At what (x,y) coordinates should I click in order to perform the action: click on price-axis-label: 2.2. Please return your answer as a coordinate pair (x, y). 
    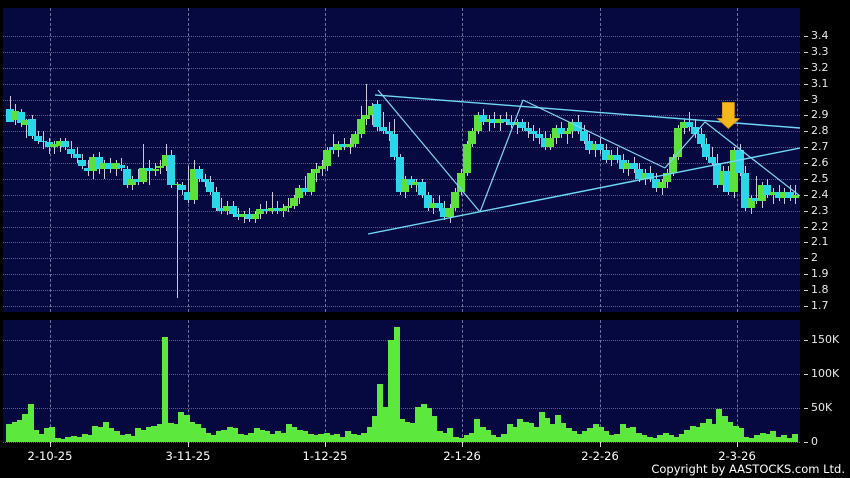
    Looking at the image, I should click on (820, 226).